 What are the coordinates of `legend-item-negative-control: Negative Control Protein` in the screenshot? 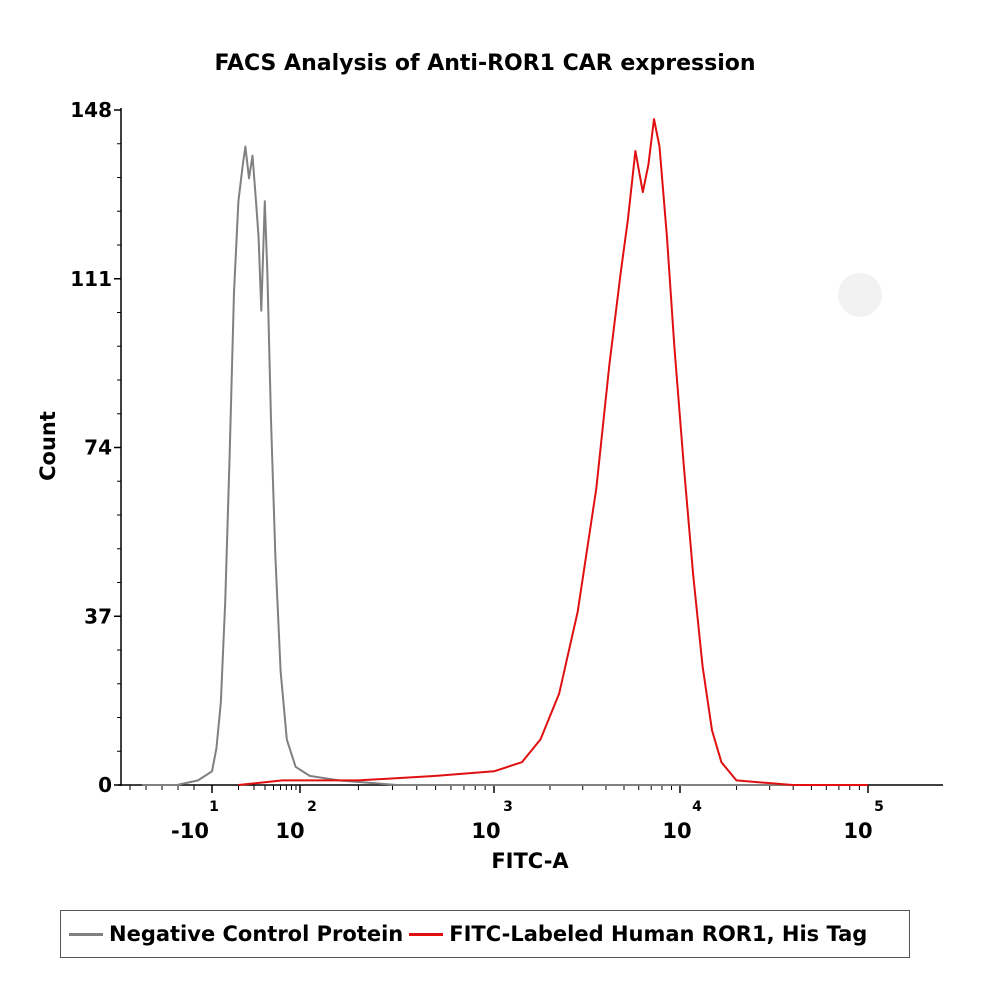 It's located at (236, 934).